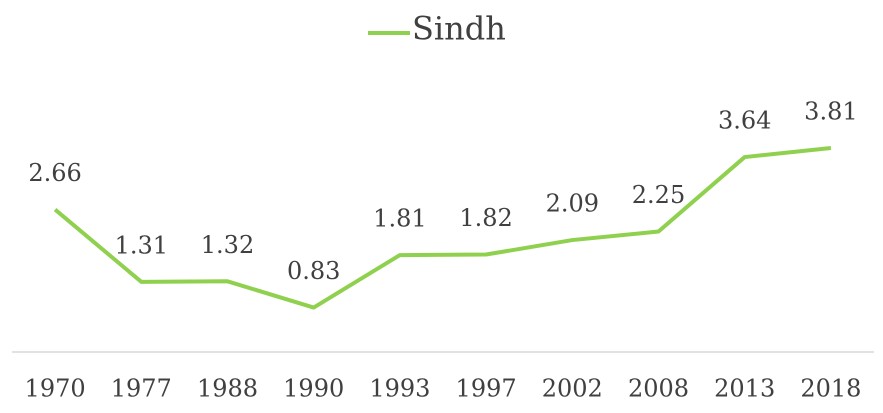  Describe the element at coordinates (744, 389) in the screenshot. I see `x-tick-label: 2013` at that location.